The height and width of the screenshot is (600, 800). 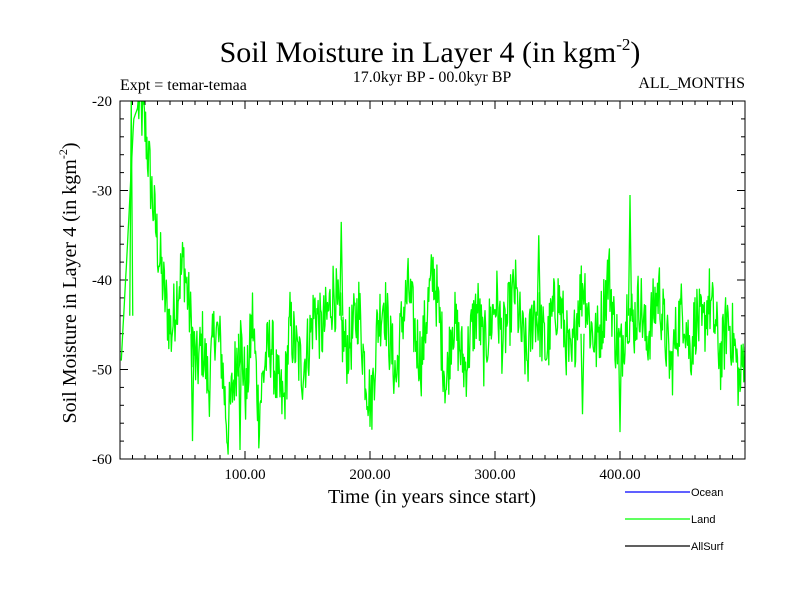 I want to click on x-tick-label: 400.00, so click(x=619, y=475).